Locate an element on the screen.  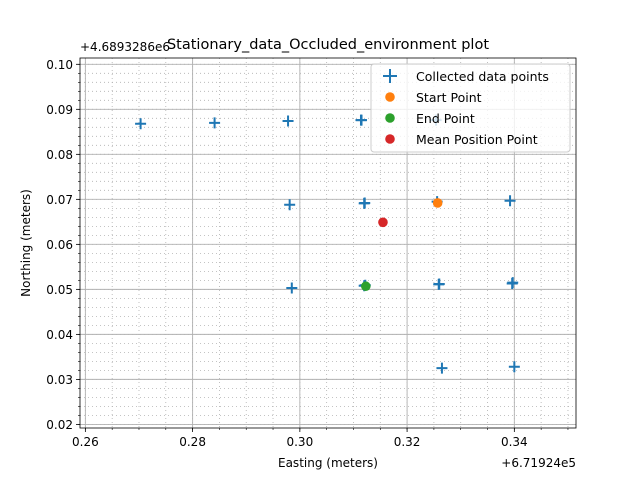
legend-box is located at coordinates (470, 108).